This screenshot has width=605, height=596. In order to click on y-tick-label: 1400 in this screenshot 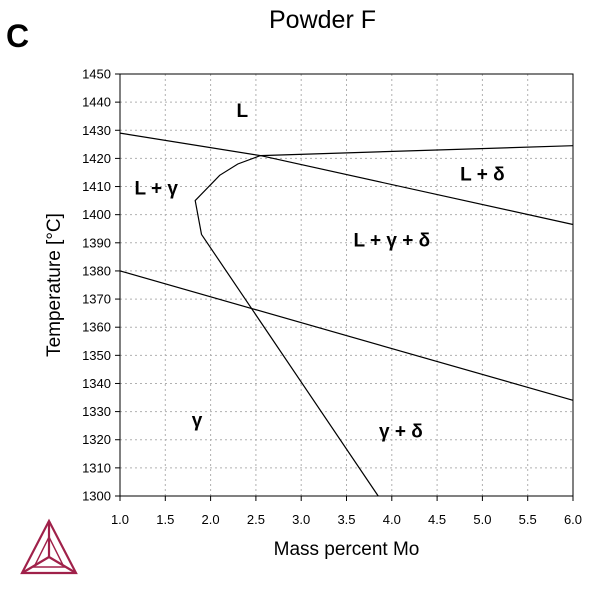, I will do `click(96, 214)`.